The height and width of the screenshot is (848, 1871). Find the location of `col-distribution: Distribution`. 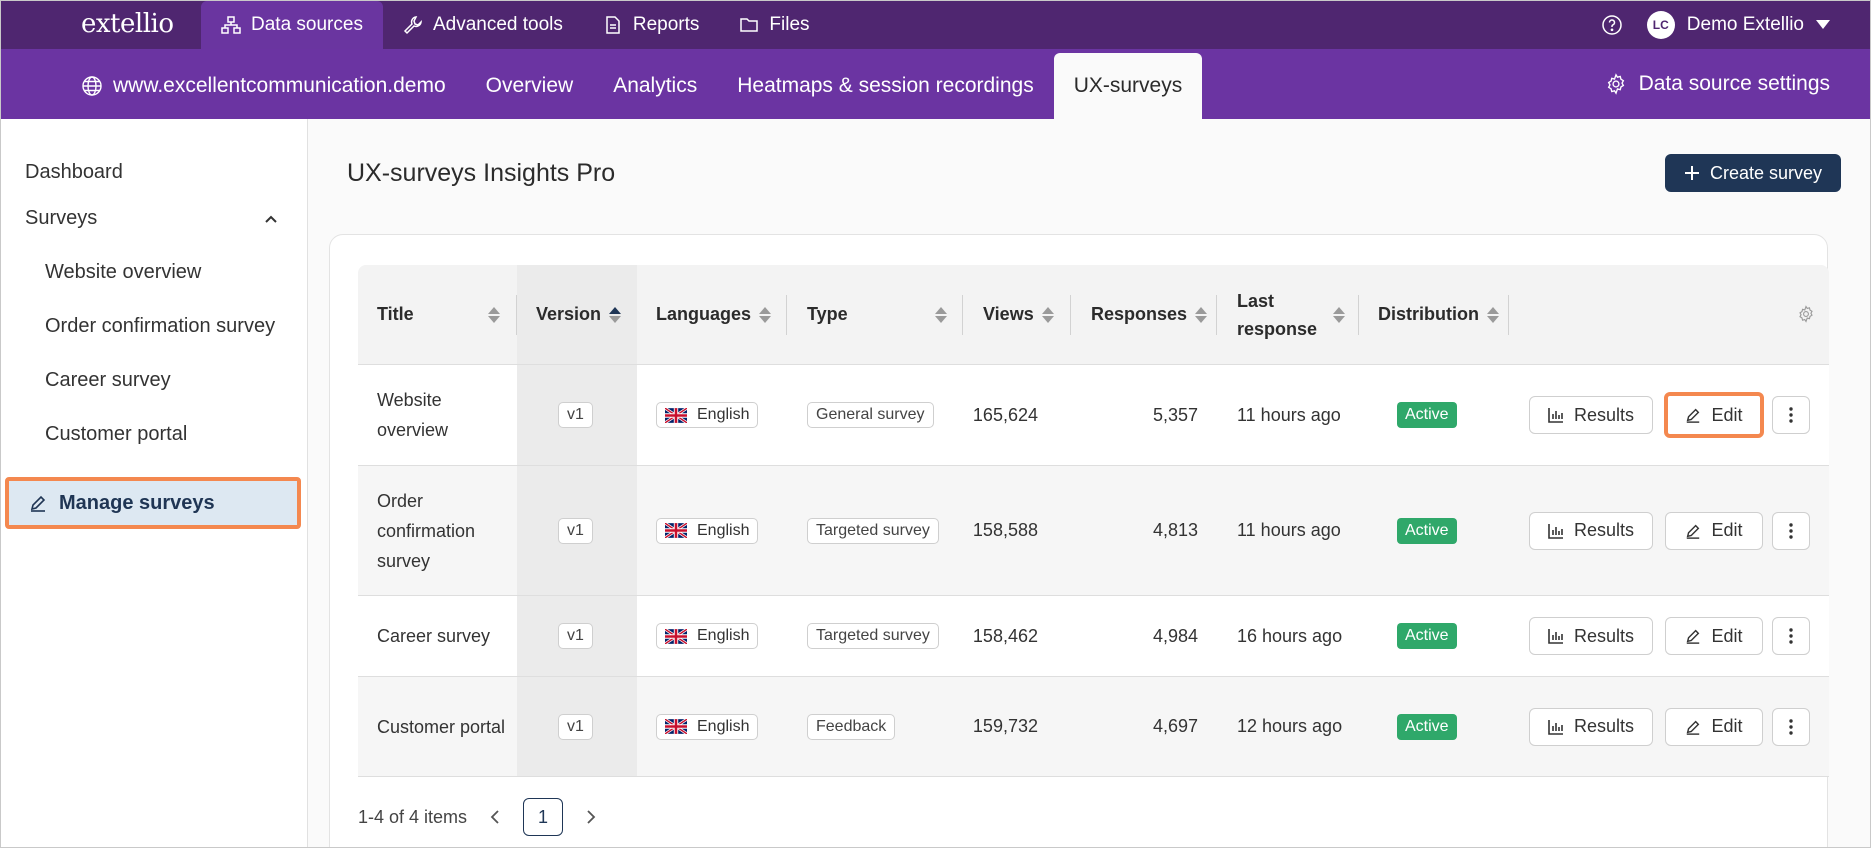

col-distribution: Distribution is located at coordinates (1438, 314).